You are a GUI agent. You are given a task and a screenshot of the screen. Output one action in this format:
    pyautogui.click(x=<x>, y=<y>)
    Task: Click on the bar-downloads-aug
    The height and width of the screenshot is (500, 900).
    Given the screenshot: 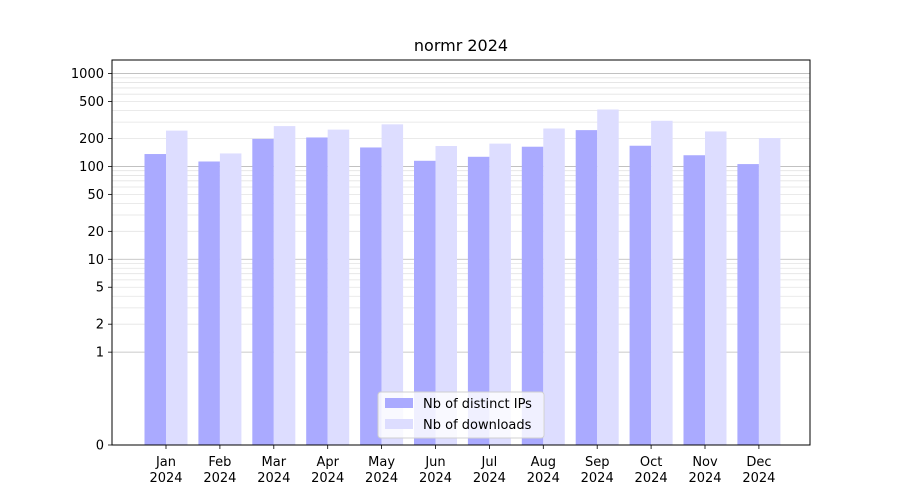 What is the action you would take?
    pyautogui.click(x=554, y=286)
    